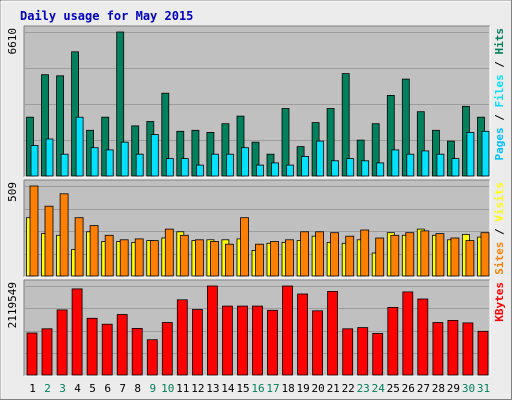  I want to click on x-tick-label: 2, so click(47, 388).